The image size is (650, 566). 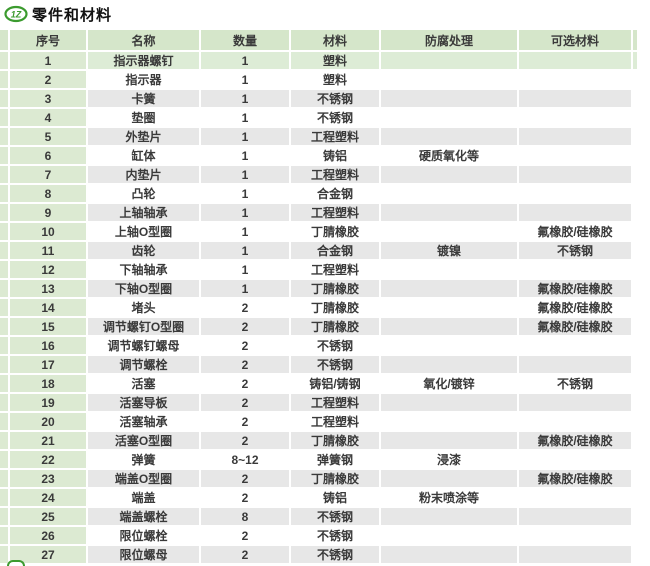 I want to click on table-row: 19 活塞导板 2 工程塑料, so click(x=318, y=402).